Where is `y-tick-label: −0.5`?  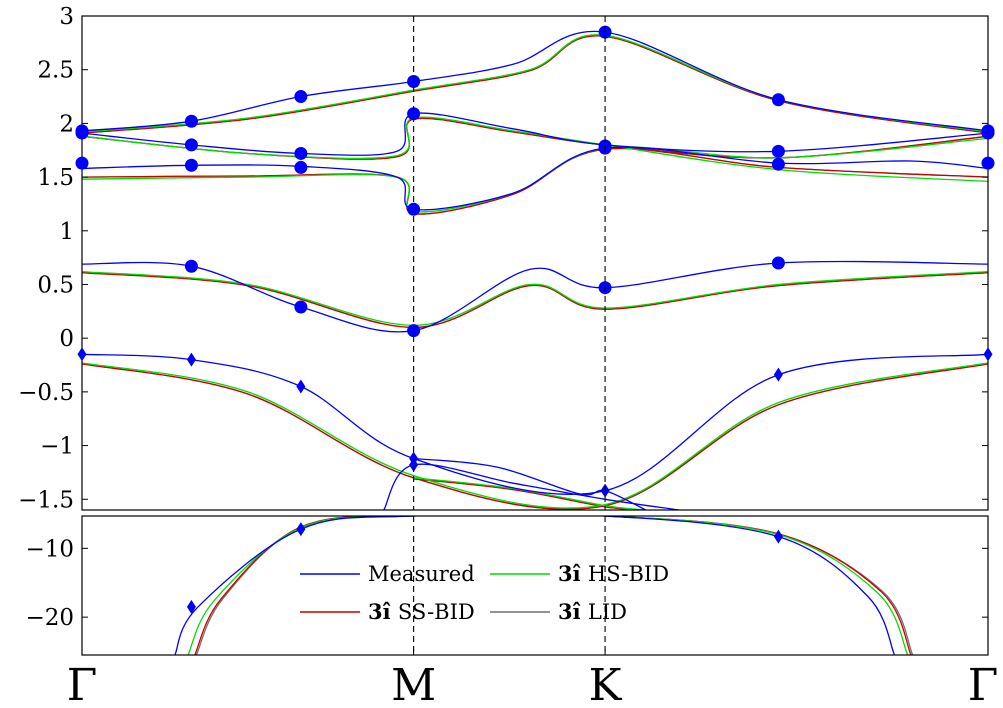 y-tick-label: −0.5 is located at coordinates (46, 393).